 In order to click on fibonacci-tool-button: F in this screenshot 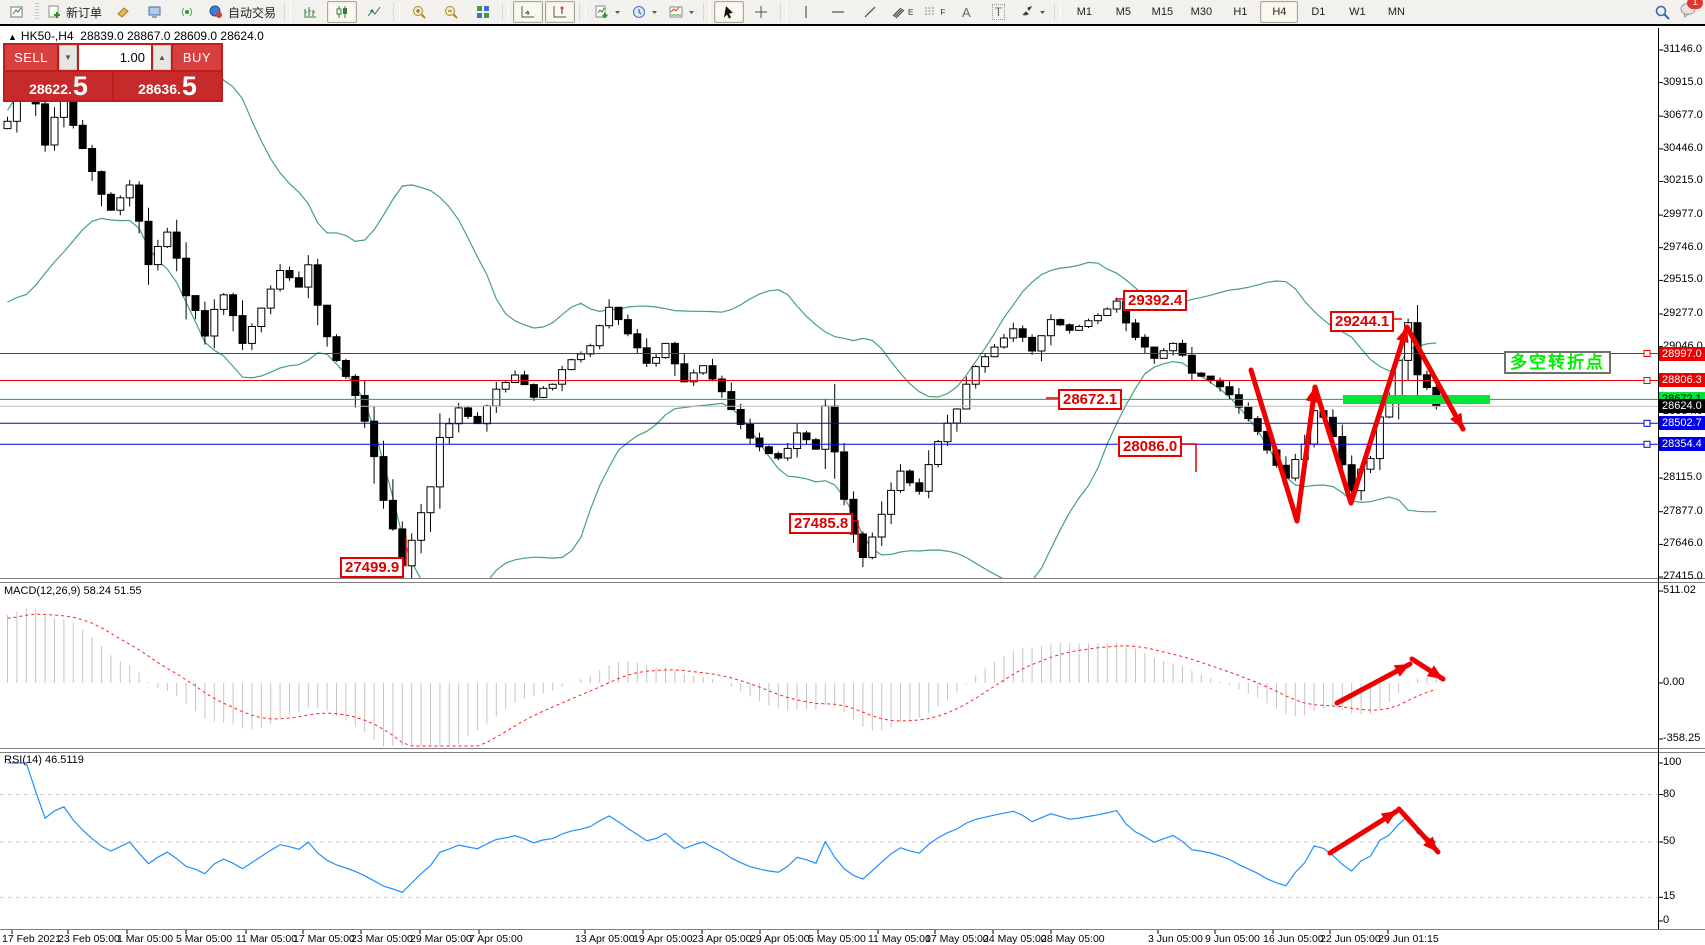, I will do `click(934, 12)`.